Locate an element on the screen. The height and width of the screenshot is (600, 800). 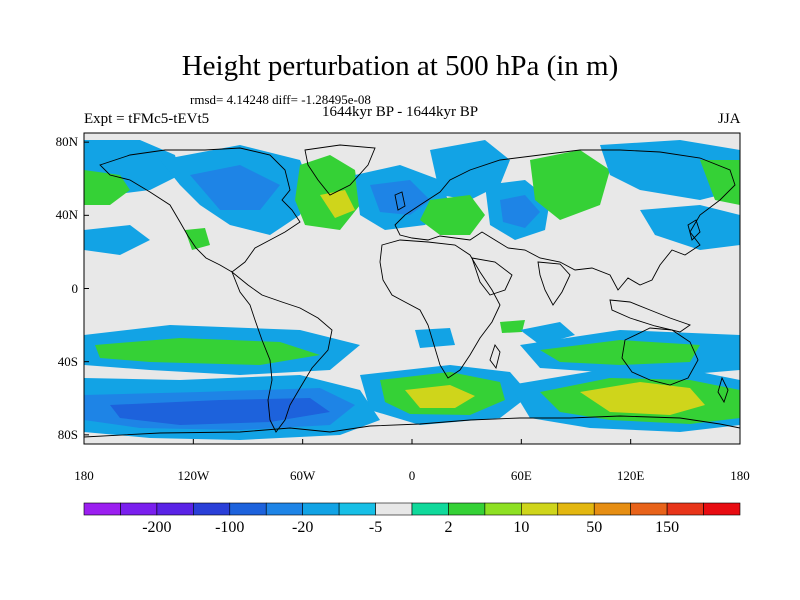
map-title: Height perturbation at 500 hPa (in m) is located at coordinates (400, 66).